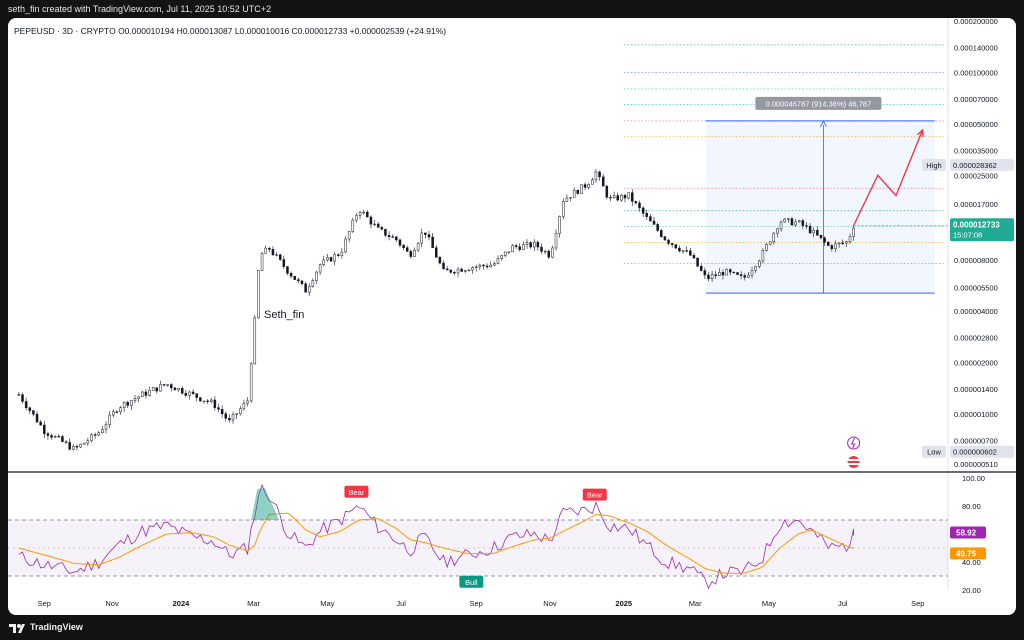  I want to click on time-tick-label: May, so click(327, 603).